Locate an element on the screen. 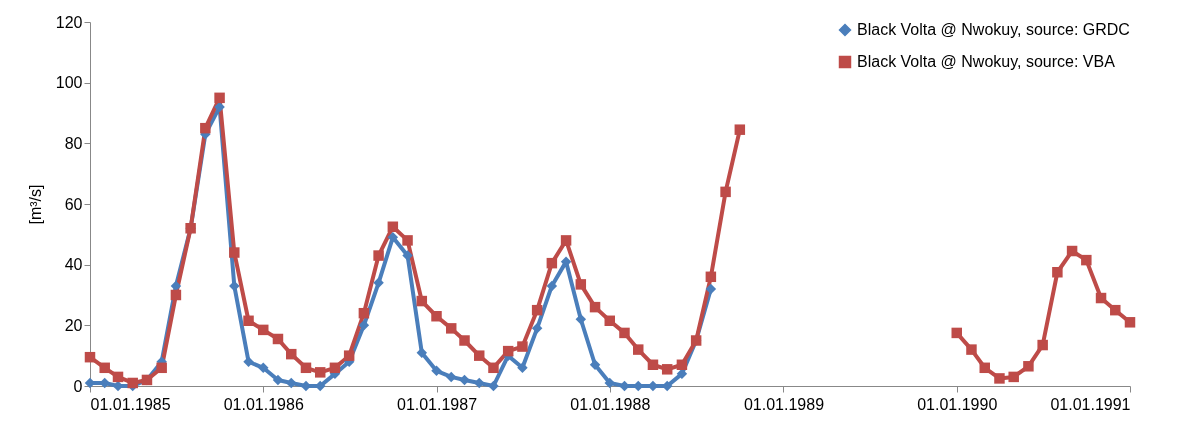 This screenshot has width=1190, height=427. y-tick-label: 40 is located at coordinates (73, 265).